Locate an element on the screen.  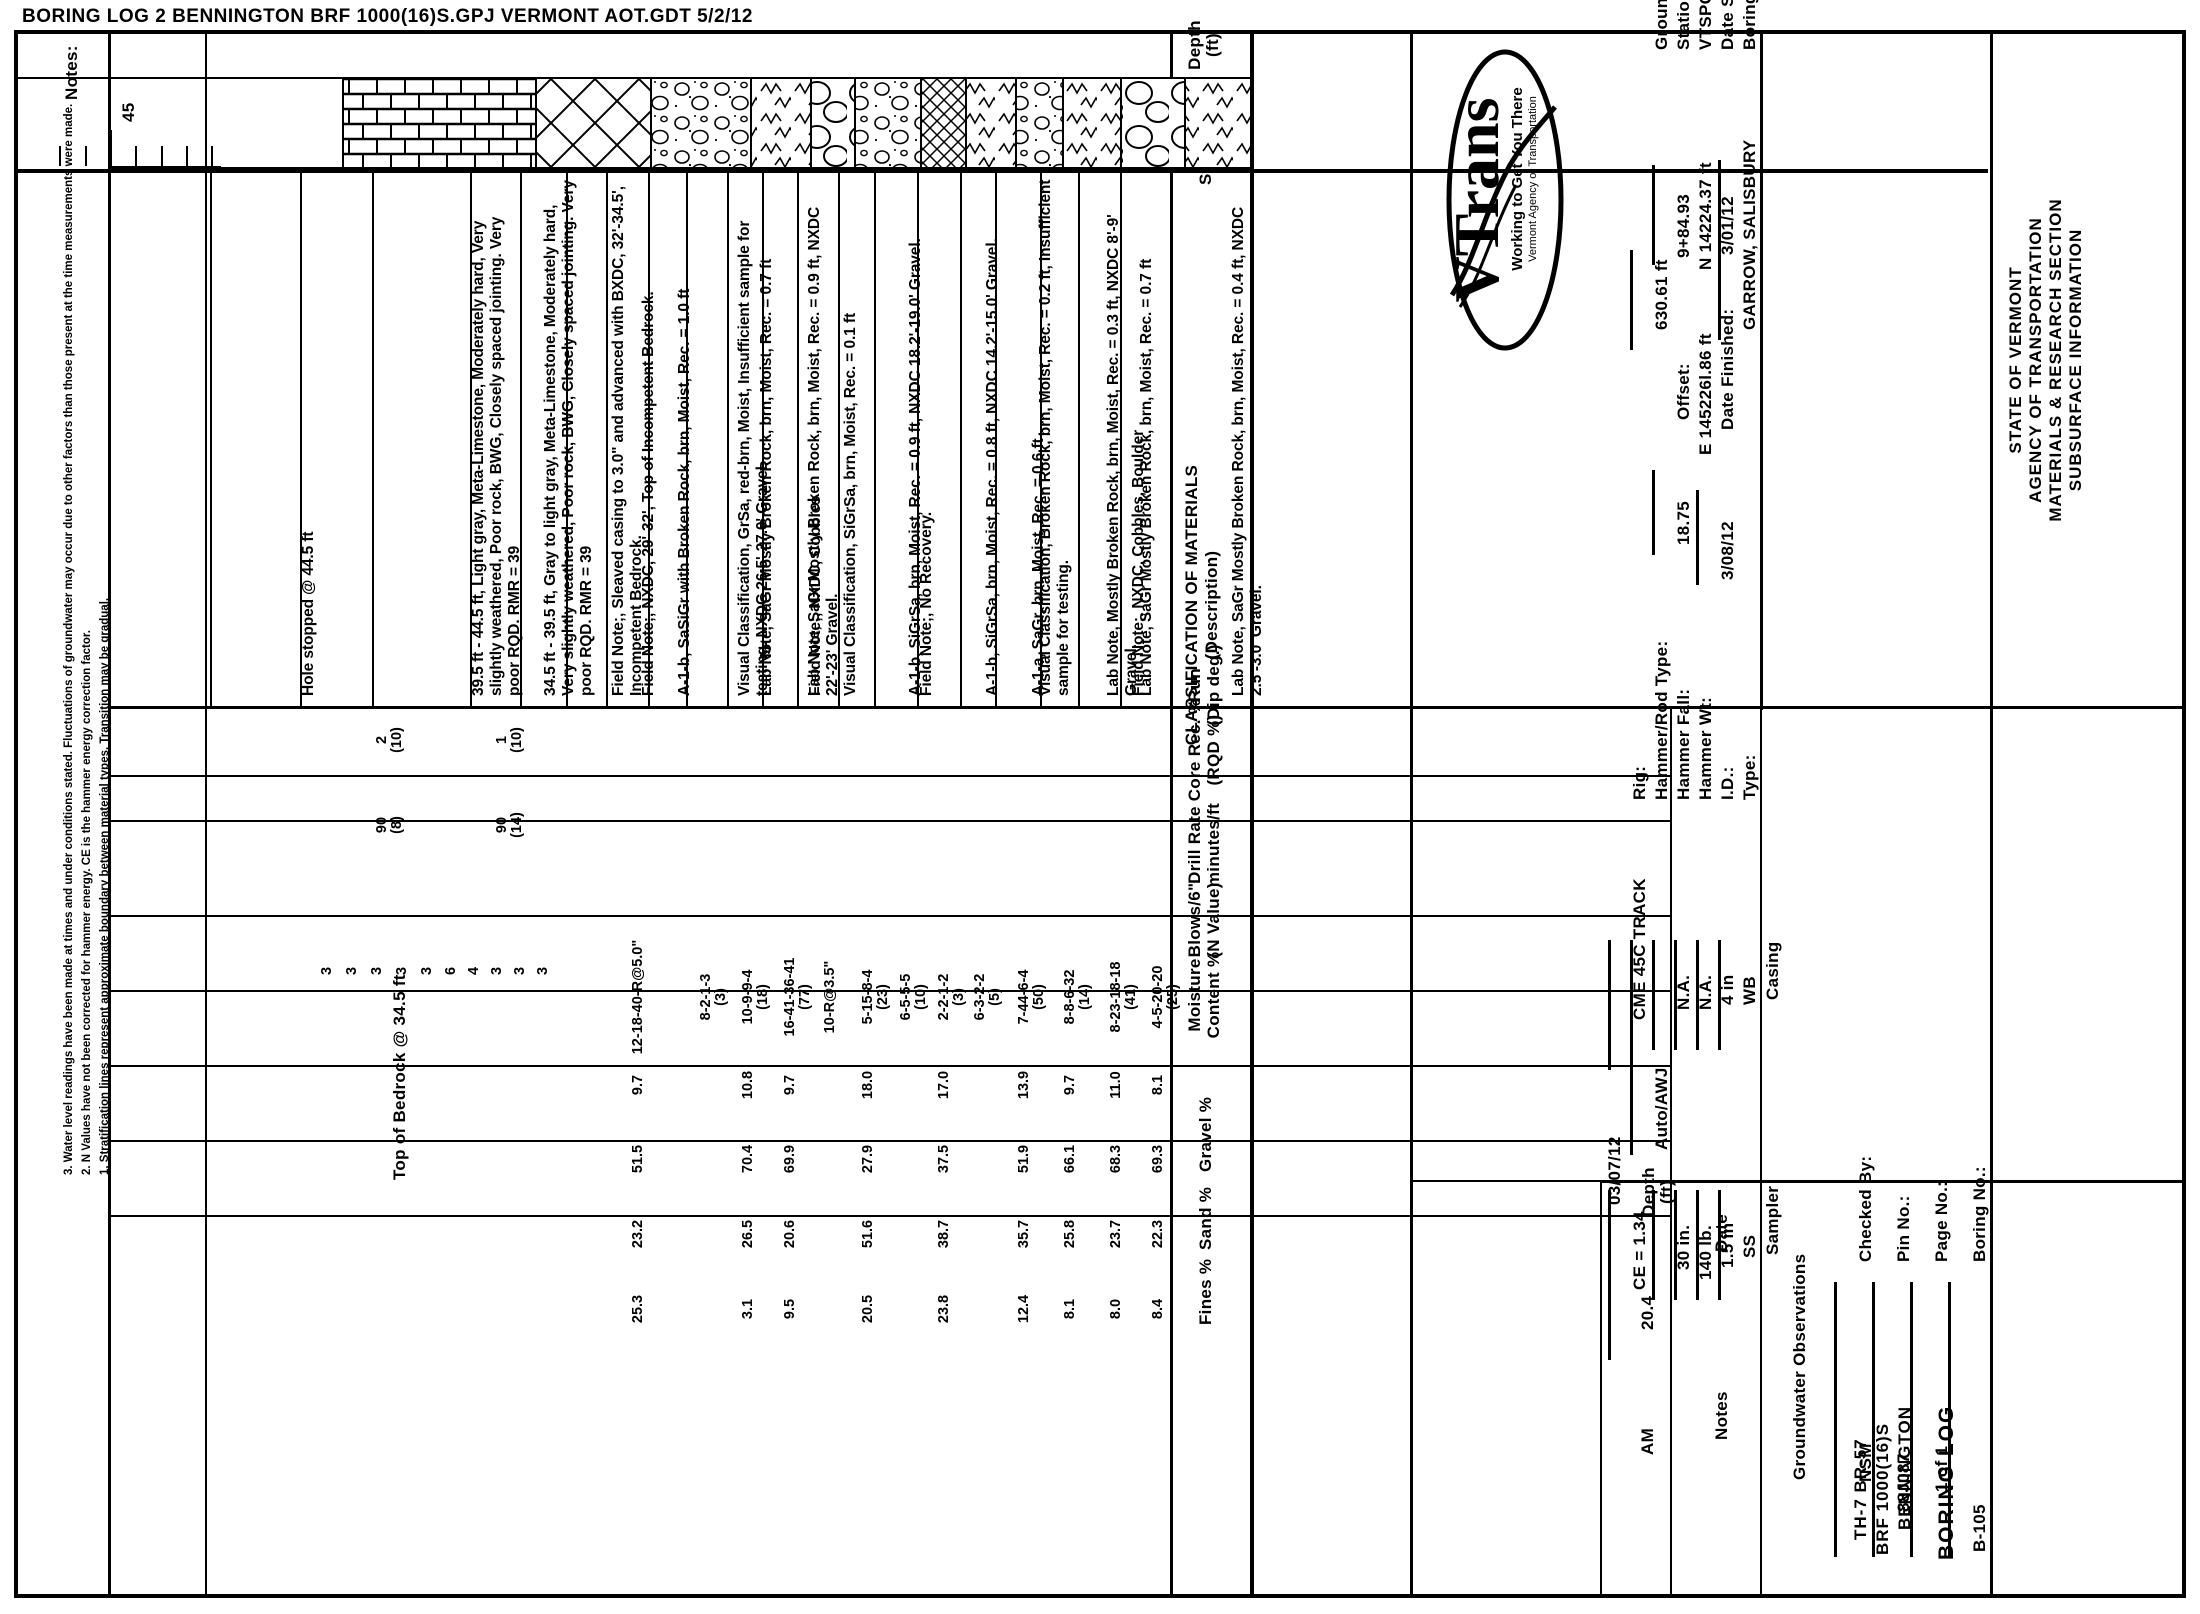
date-finished-label: Date Finished: is located at coordinates (1727, 369).